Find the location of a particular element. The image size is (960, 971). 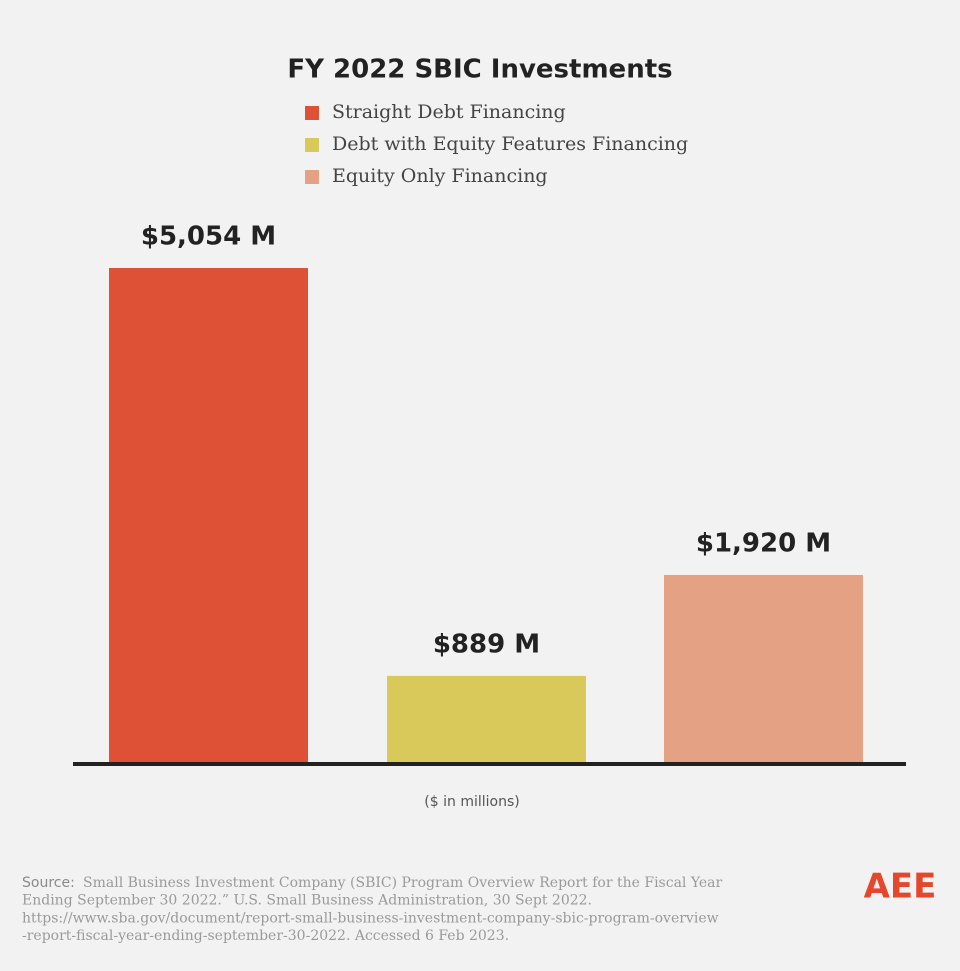

value-label: $889 M is located at coordinates (486, 644).